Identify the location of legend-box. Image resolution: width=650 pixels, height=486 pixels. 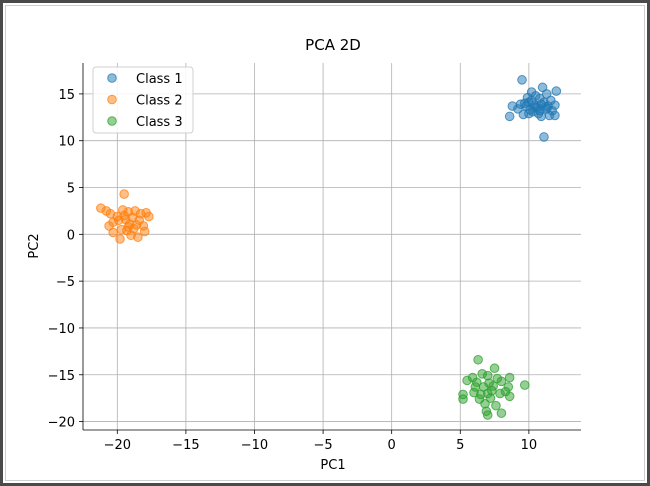
(143, 100).